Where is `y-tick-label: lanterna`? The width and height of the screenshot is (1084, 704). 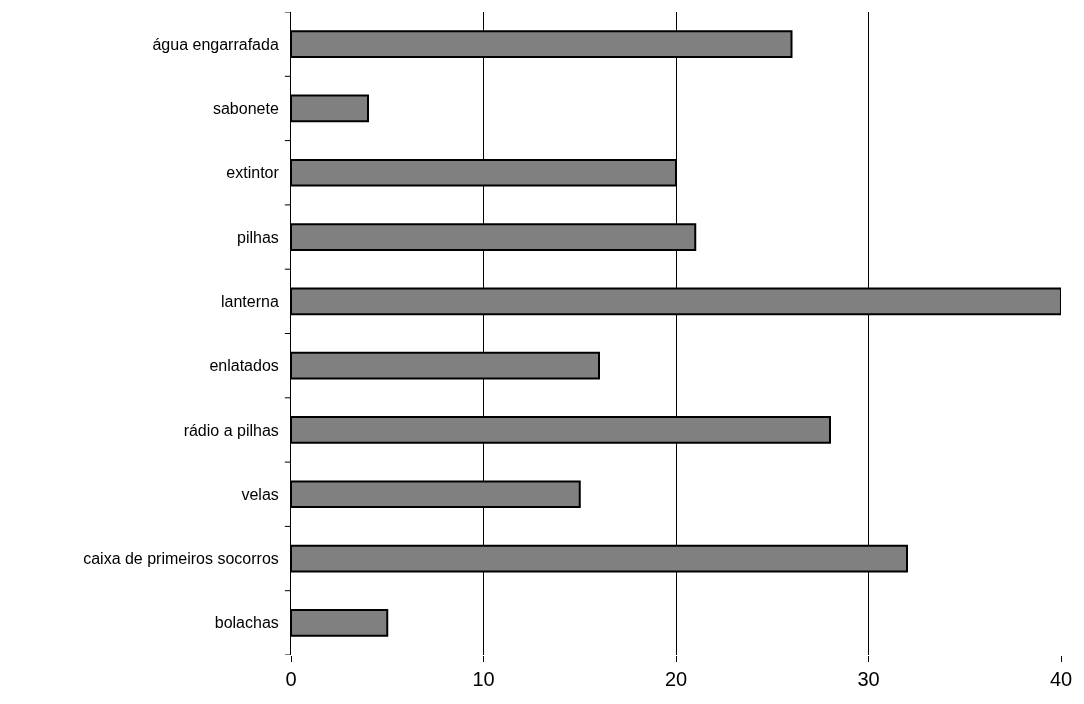
y-tick-label: lanterna is located at coordinates (249, 301).